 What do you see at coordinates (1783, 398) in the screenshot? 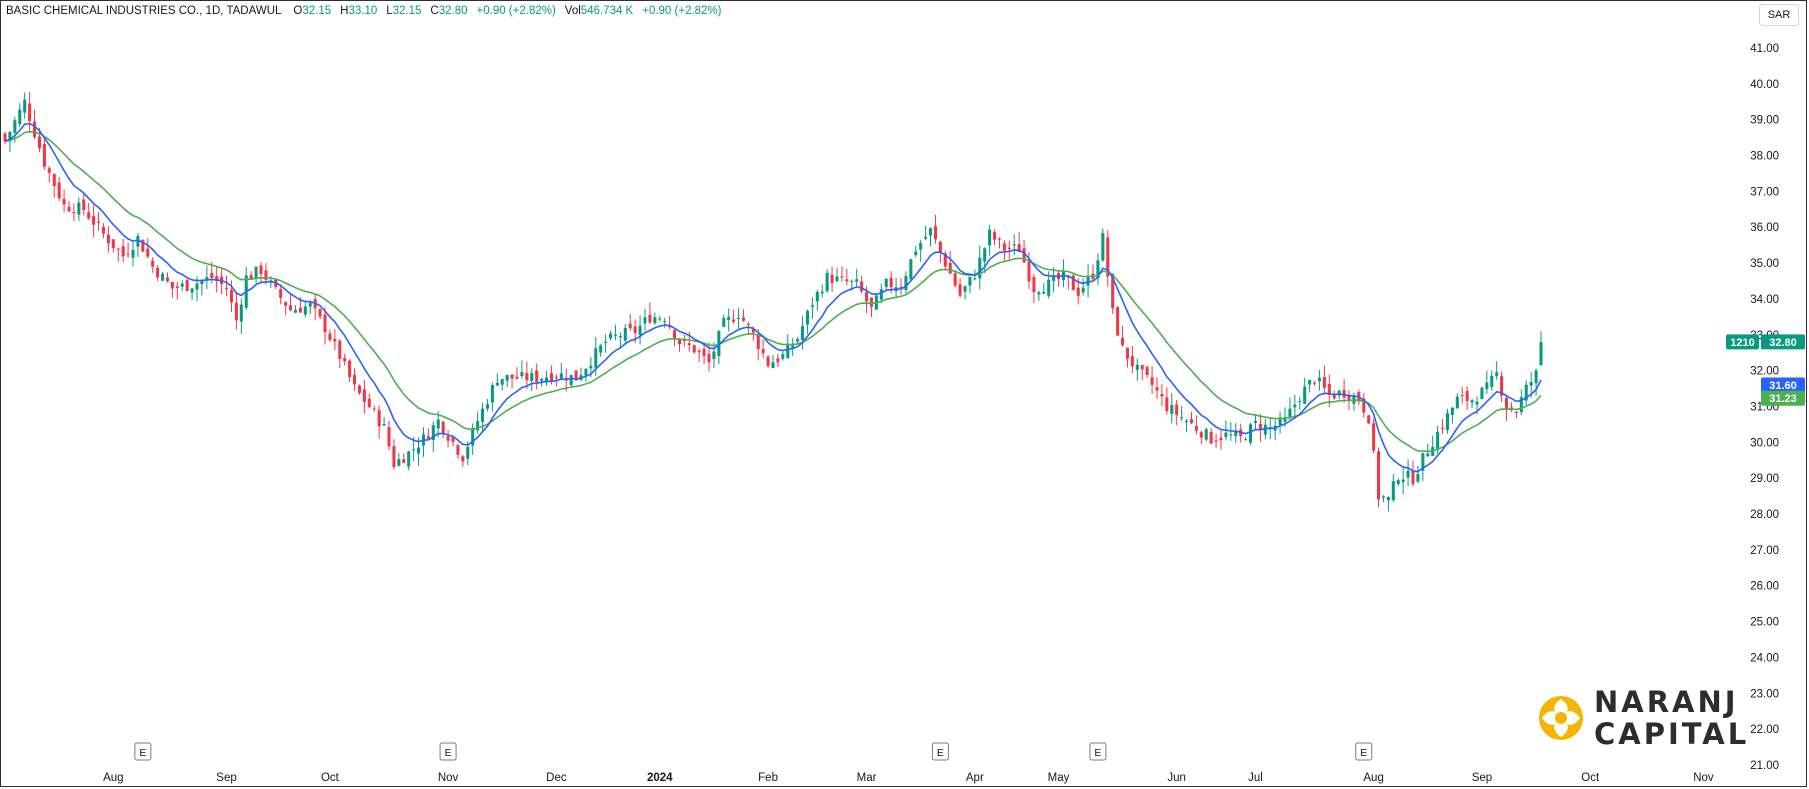
I see `ema-slow-tag-bg` at bounding box center [1783, 398].